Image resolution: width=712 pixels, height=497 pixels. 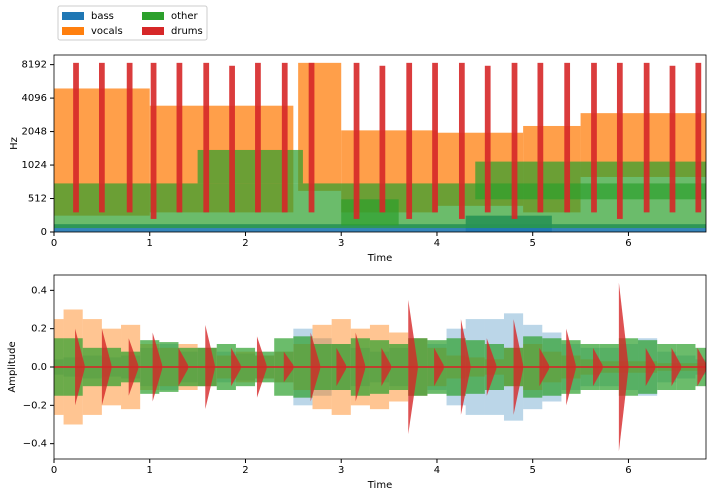 I want to click on y-tick-label: 4096, so click(x=34, y=98).